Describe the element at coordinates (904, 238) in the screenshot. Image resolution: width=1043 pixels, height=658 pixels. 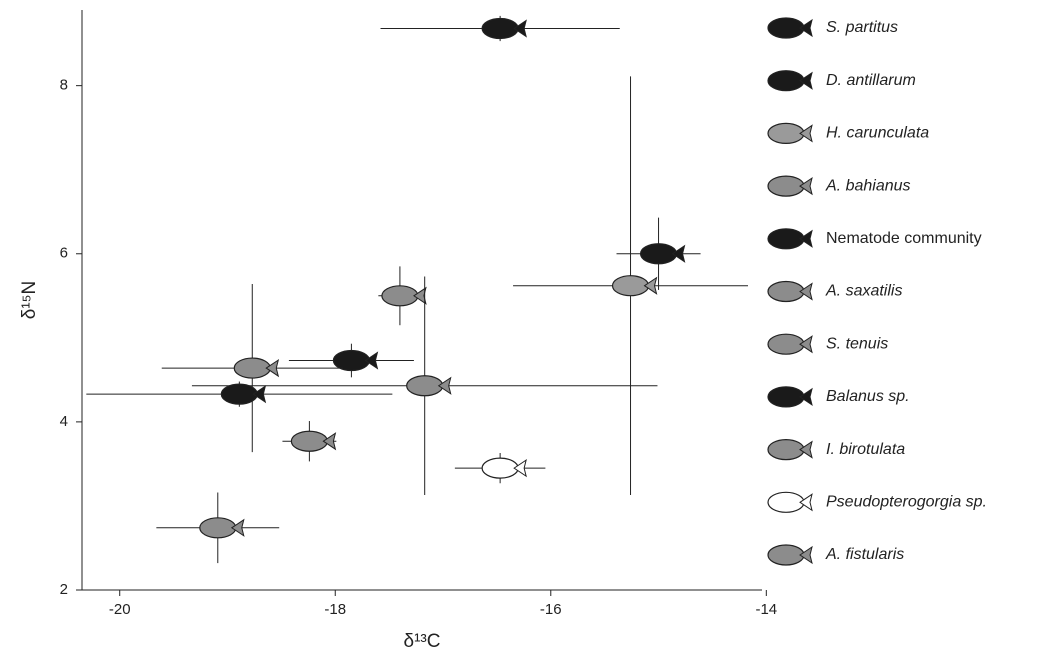
I see `legend-label: Nematode community` at that location.